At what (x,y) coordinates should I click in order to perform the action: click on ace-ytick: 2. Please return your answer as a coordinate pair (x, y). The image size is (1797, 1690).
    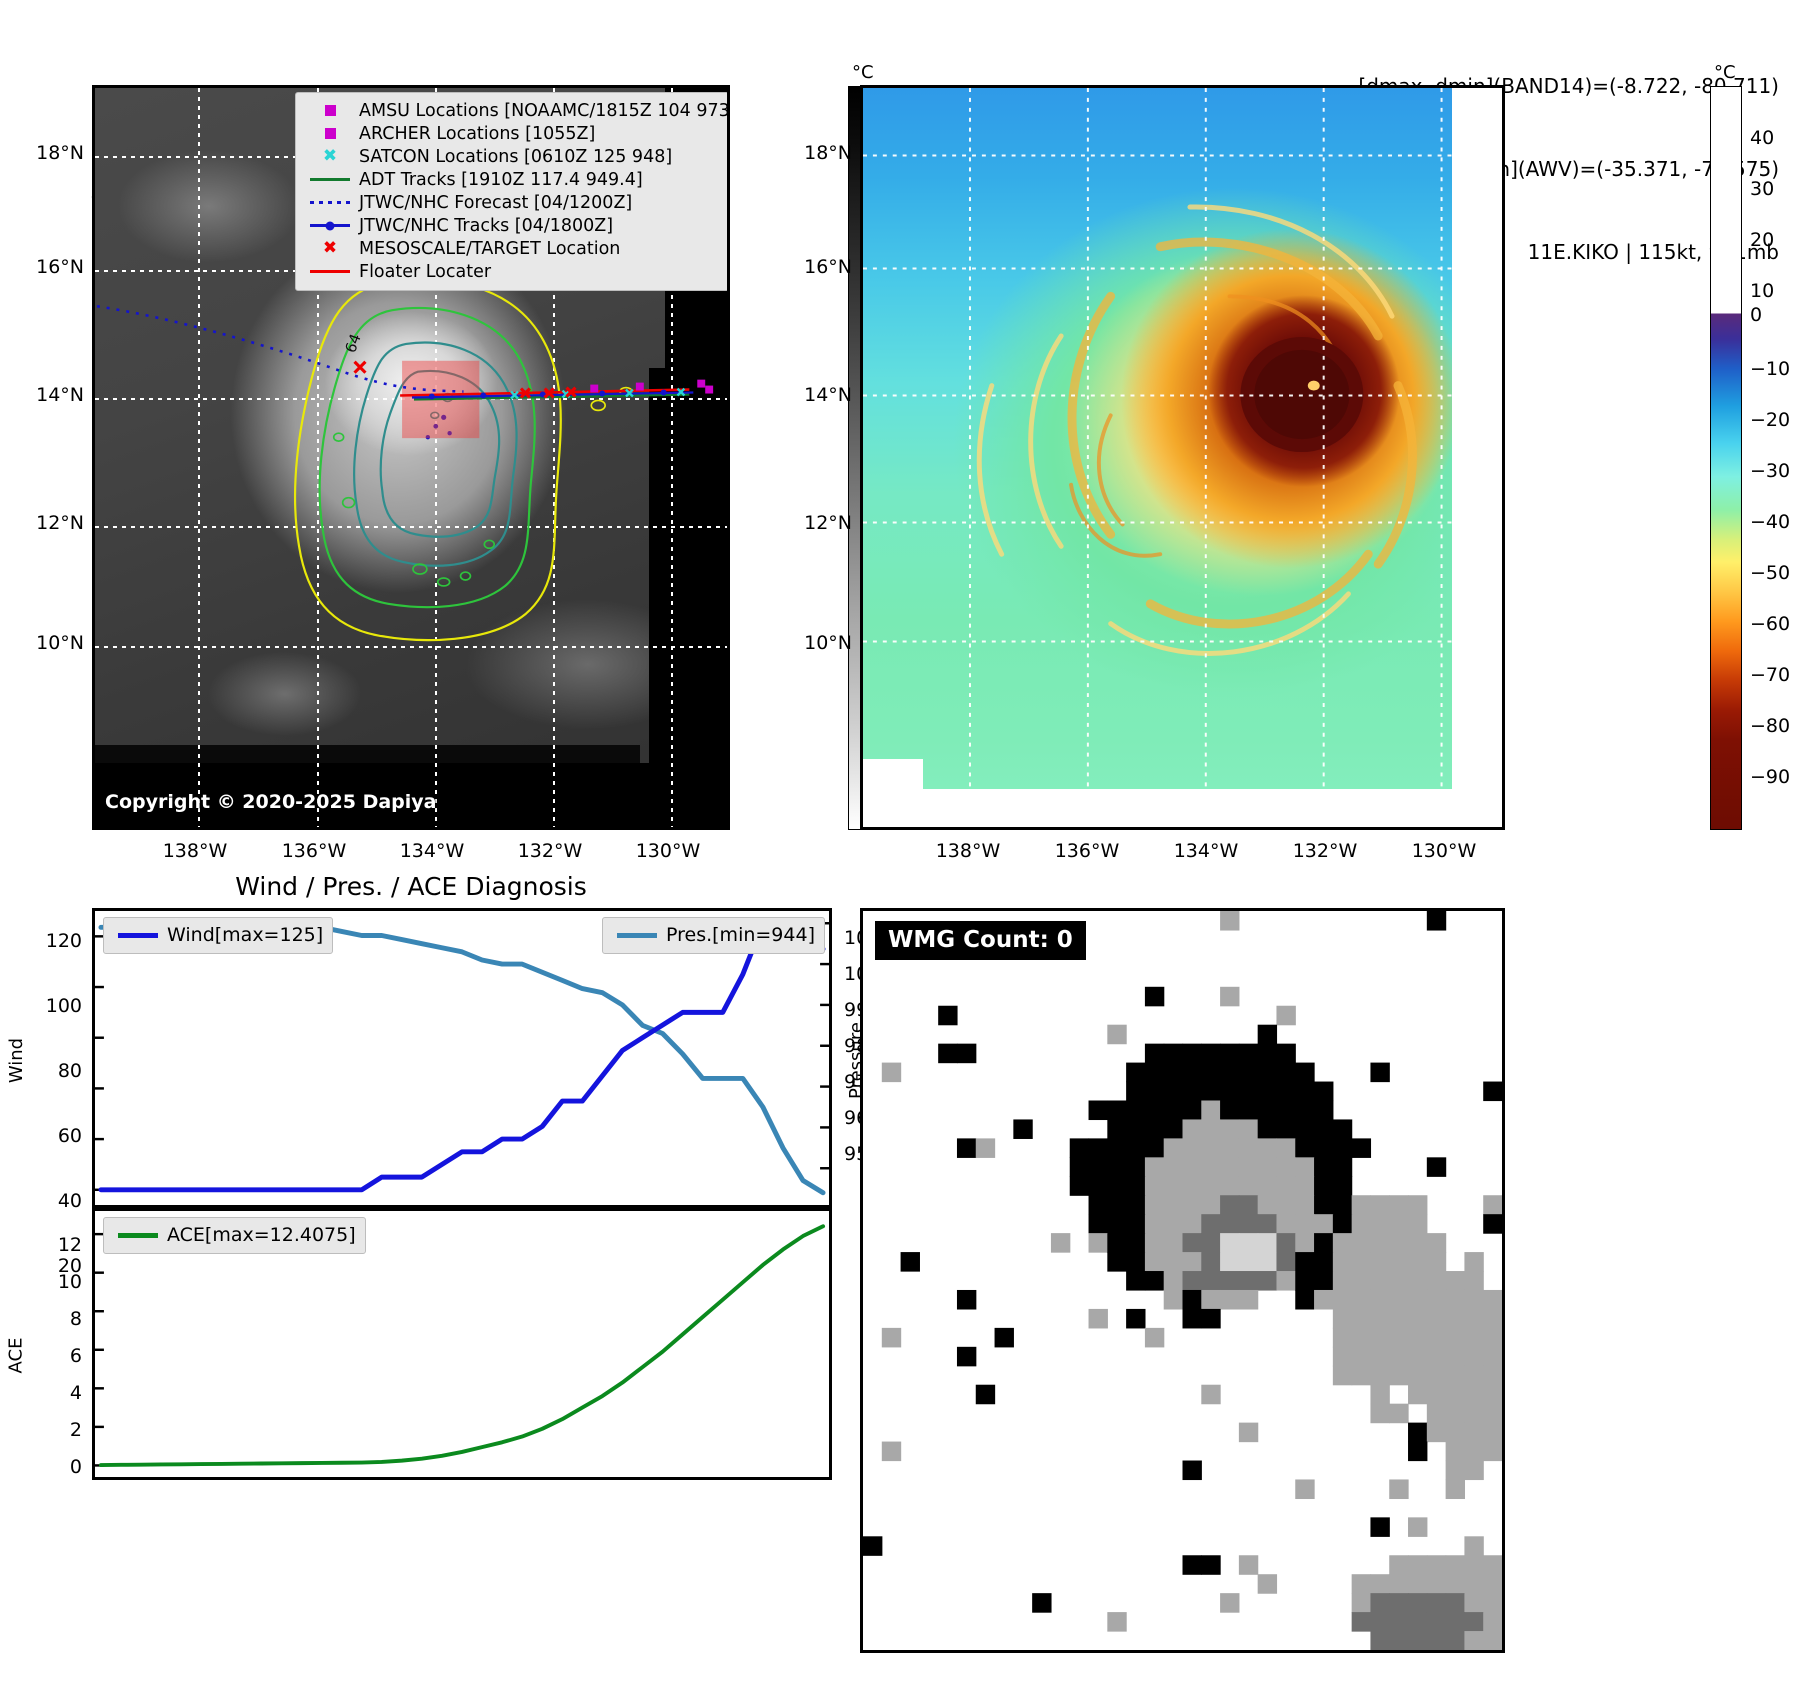
    Looking at the image, I should click on (75, 1430).